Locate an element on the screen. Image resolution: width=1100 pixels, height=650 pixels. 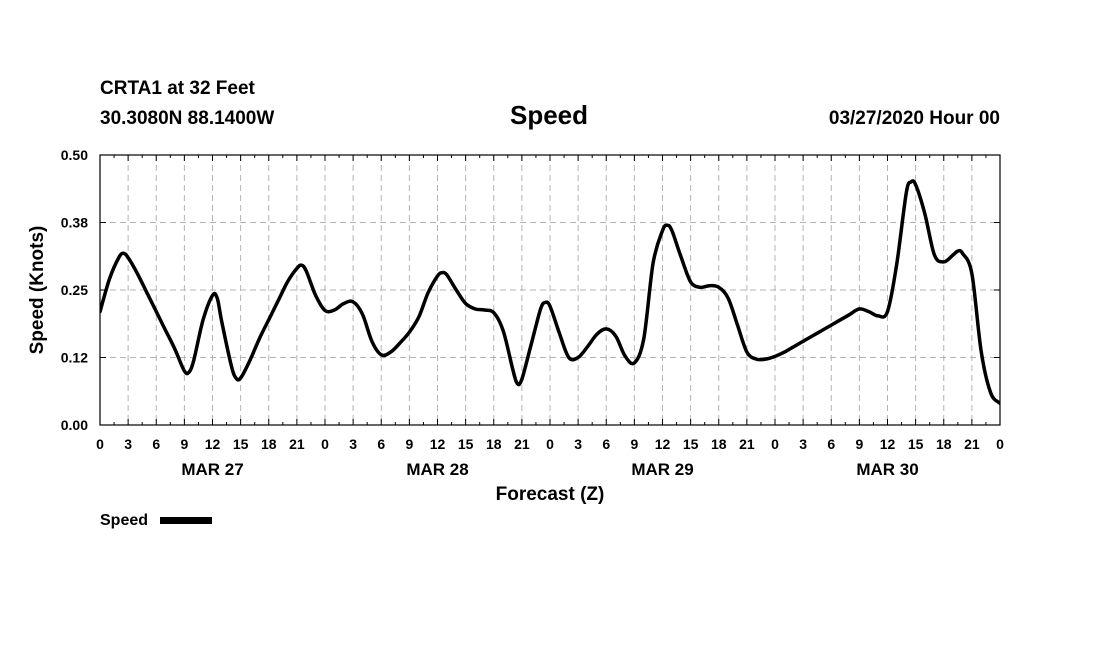
y-tick-label: 0.25 is located at coordinates (74, 290).